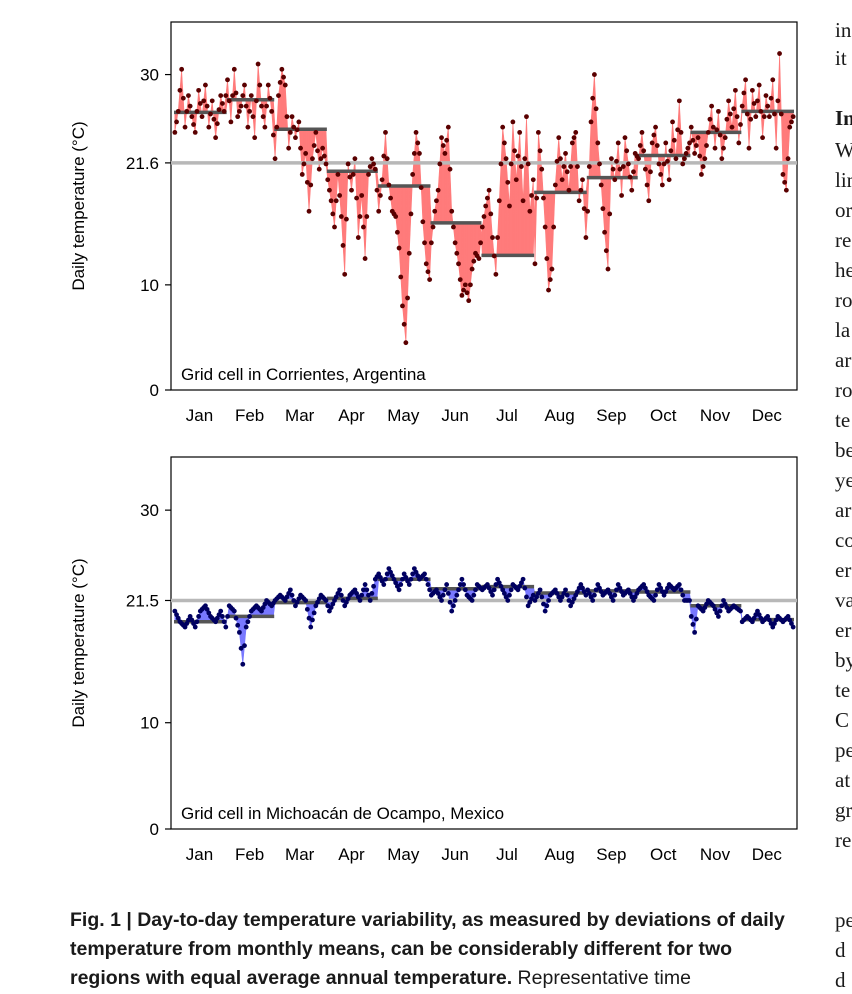 The width and height of the screenshot is (852, 994). I want to click on adjacent-column-line: at, so click(843, 780).